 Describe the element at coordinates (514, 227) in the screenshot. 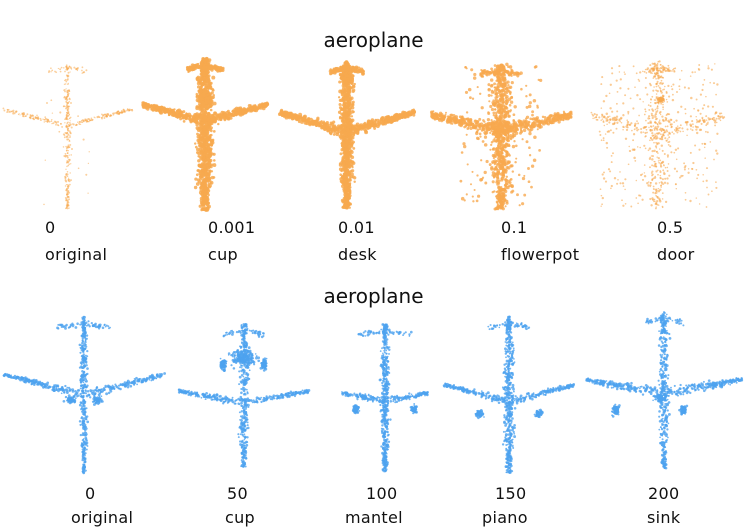

I see `top-value-flowerpot: 0.1` at that location.